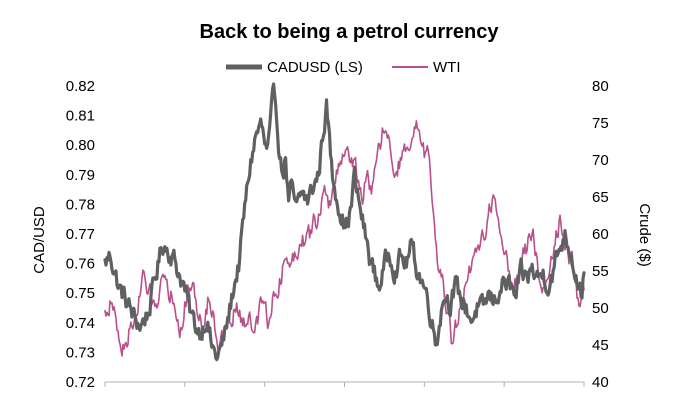 The height and width of the screenshot is (412, 680). What do you see at coordinates (80, 382) in the screenshot?
I see `left-tick-label: 0.72` at bounding box center [80, 382].